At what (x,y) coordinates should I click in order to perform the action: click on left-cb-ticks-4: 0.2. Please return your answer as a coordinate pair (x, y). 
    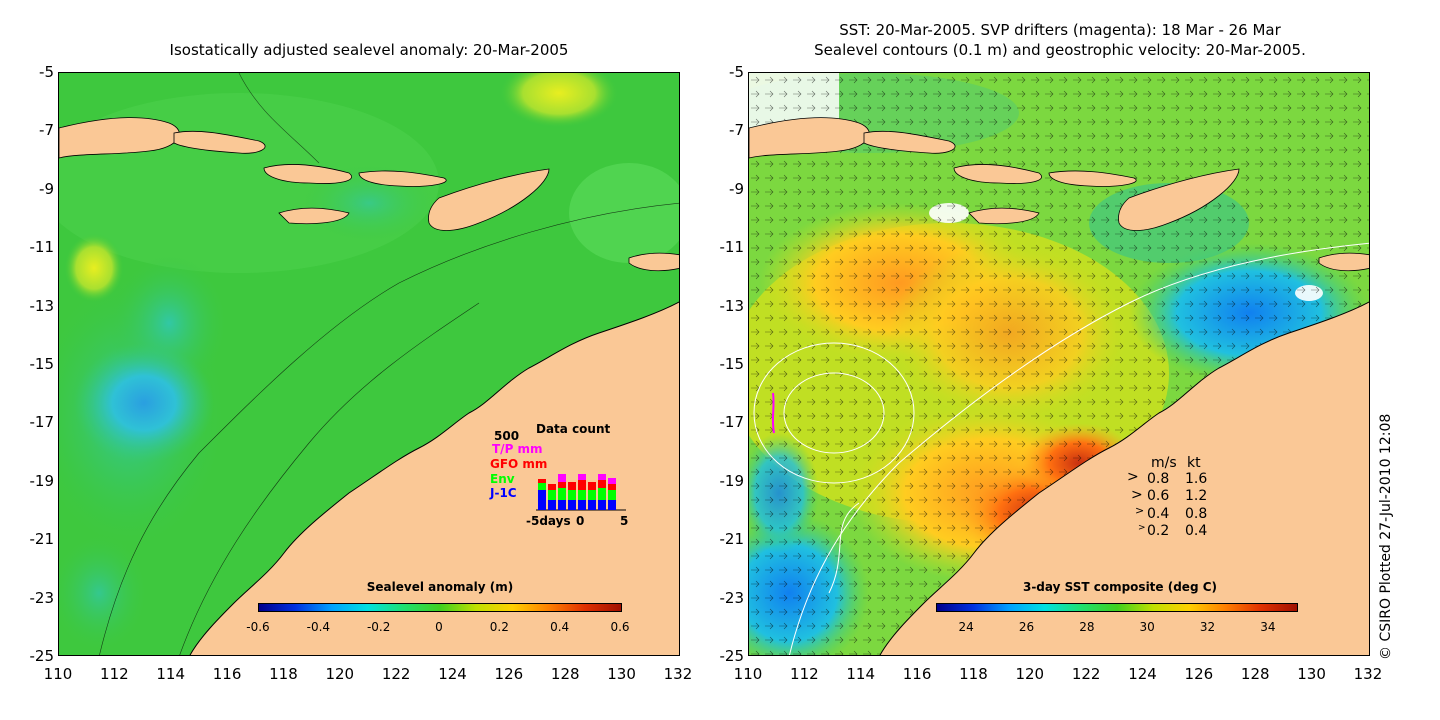
    Looking at the image, I should click on (499, 627).